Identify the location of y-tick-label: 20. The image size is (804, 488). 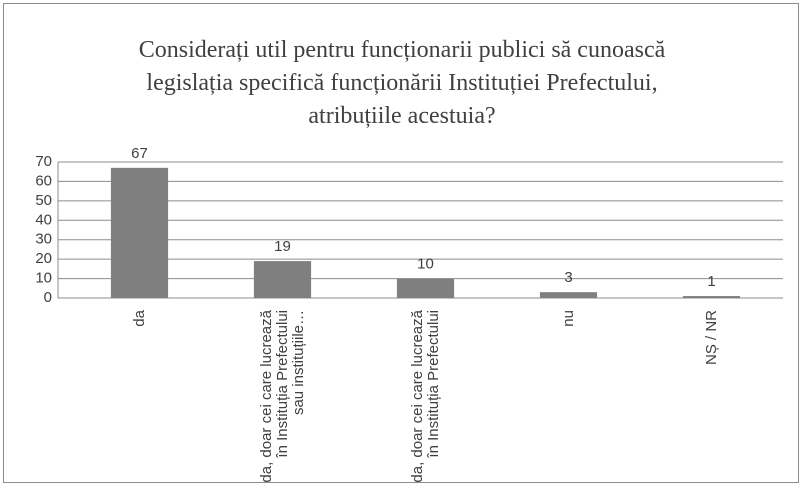
(43, 258).